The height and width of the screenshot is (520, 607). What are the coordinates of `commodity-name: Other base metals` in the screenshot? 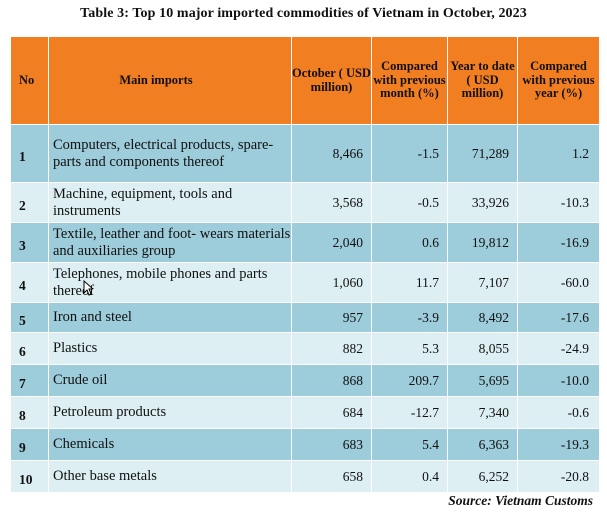 It's located at (170, 476).